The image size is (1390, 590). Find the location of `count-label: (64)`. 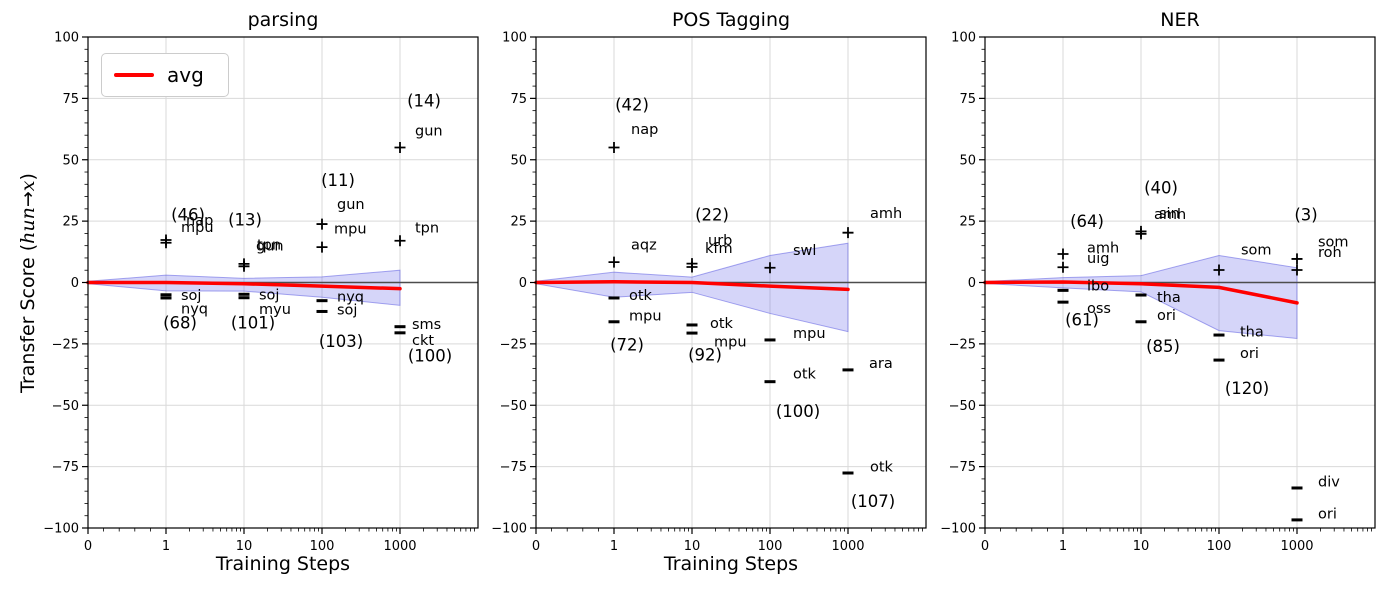

count-label: (64) is located at coordinates (1087, 221).